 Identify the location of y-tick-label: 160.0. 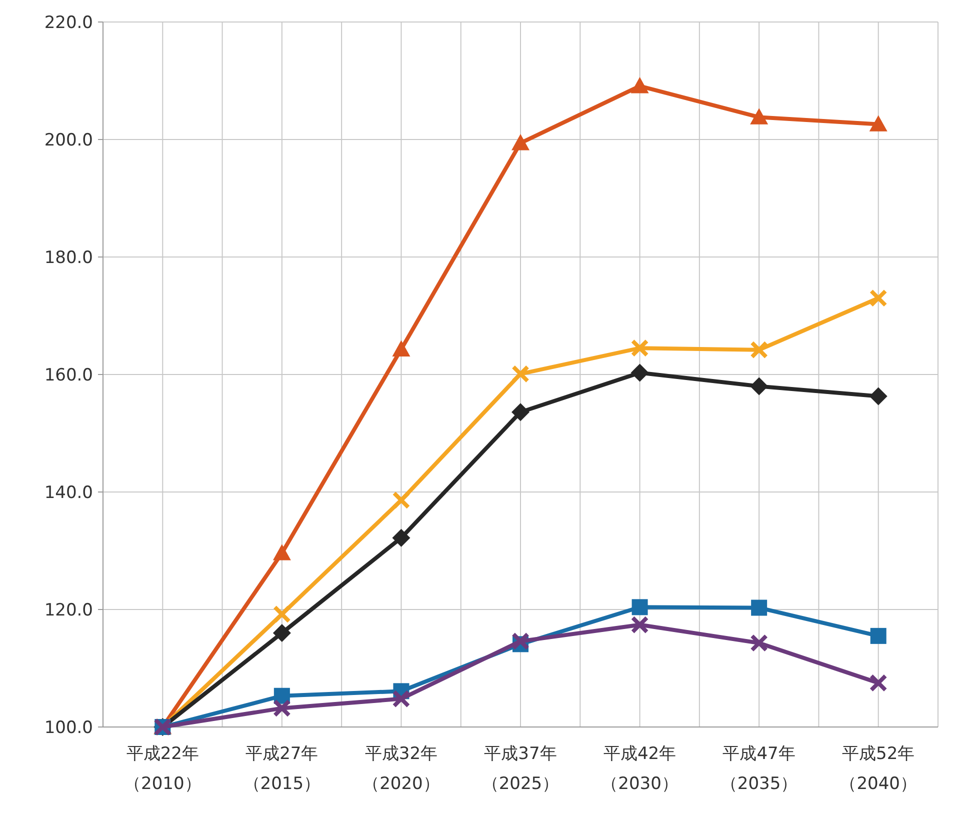
(68, 375).